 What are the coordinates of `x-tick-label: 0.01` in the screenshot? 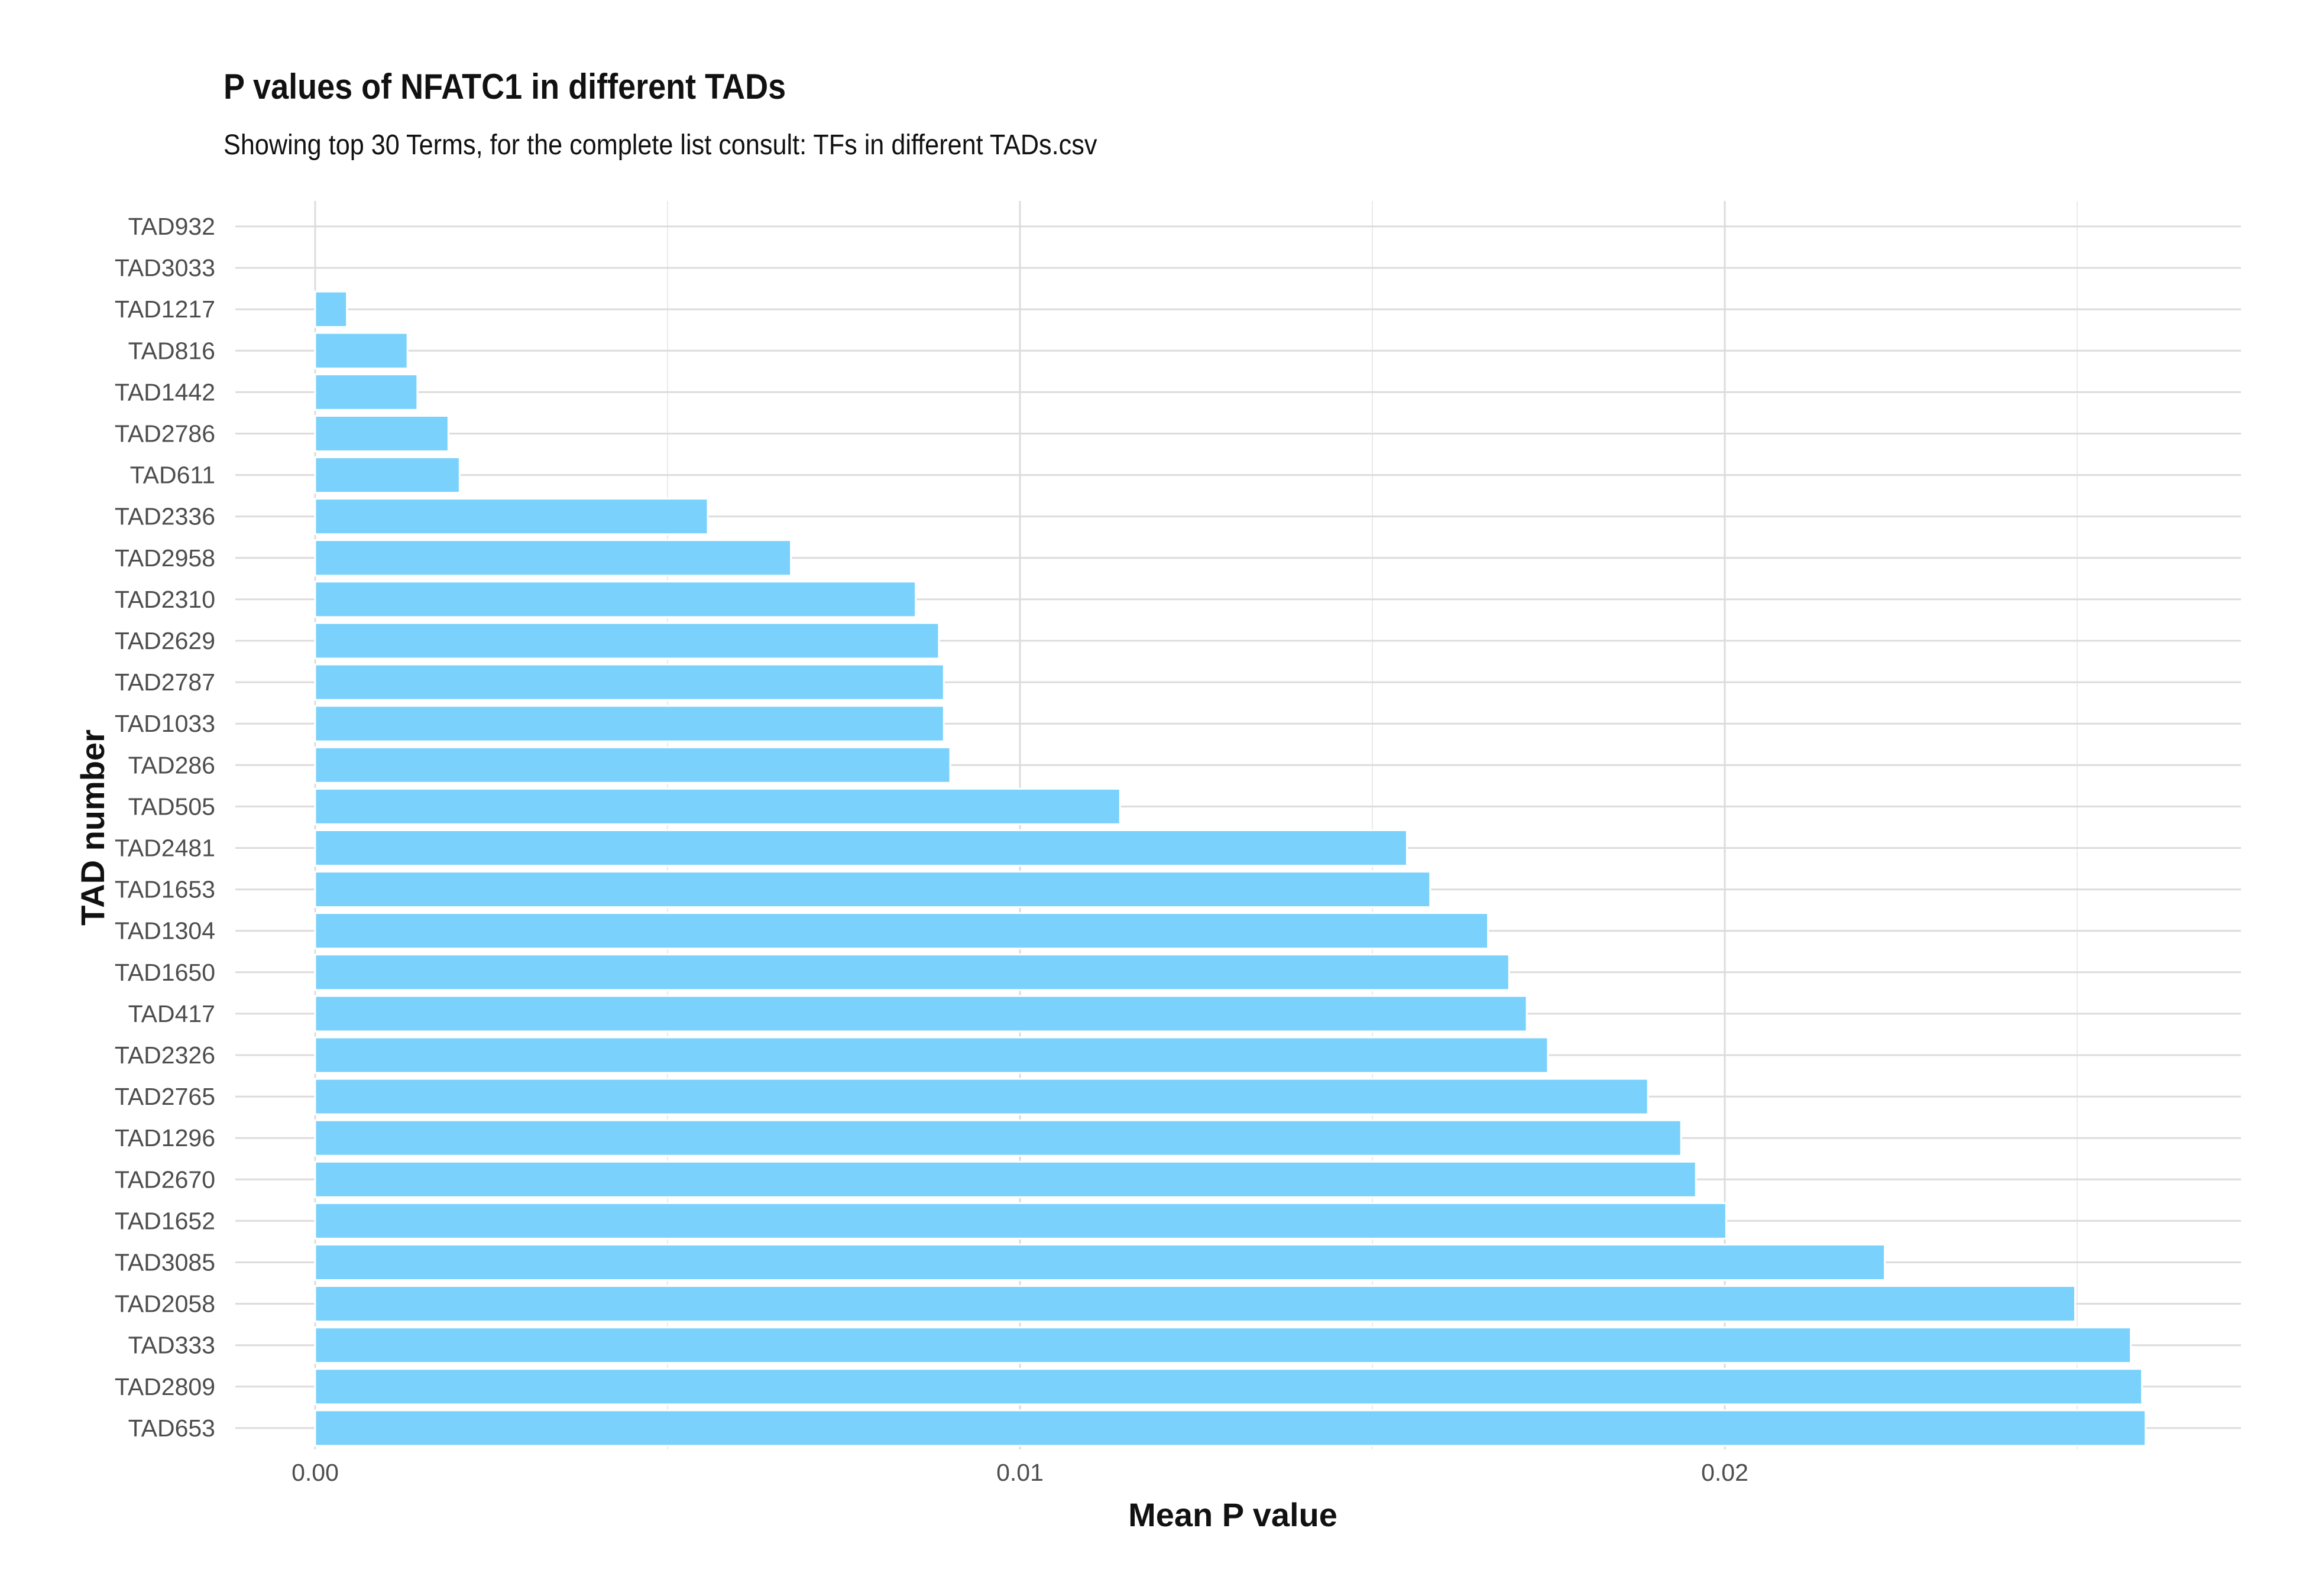 It's located at (1020, 1472).